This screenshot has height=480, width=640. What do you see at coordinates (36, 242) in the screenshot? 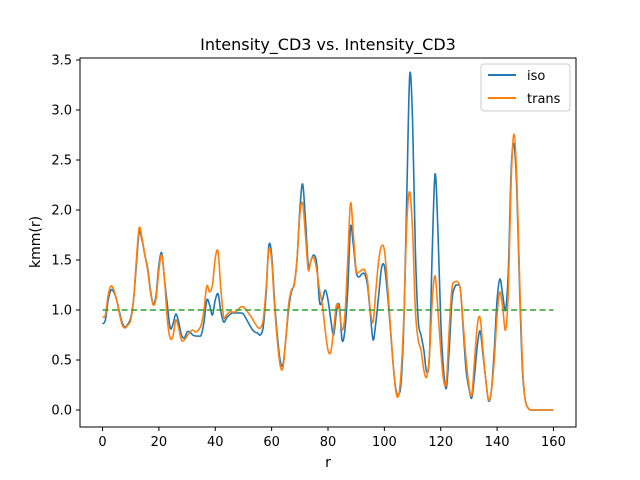
I see `y-axis-label: kmm(r)` at bounding box center [36, 242].